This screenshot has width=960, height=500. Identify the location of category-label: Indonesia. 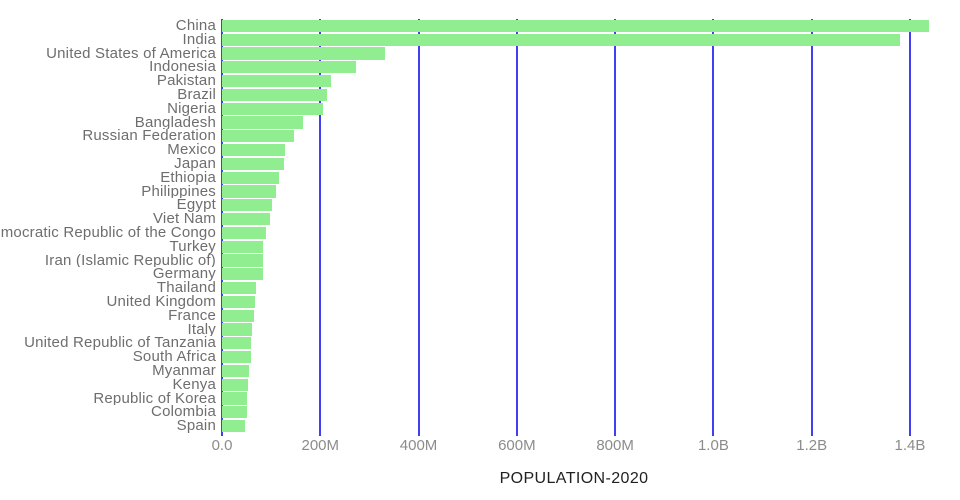
(111, 67).